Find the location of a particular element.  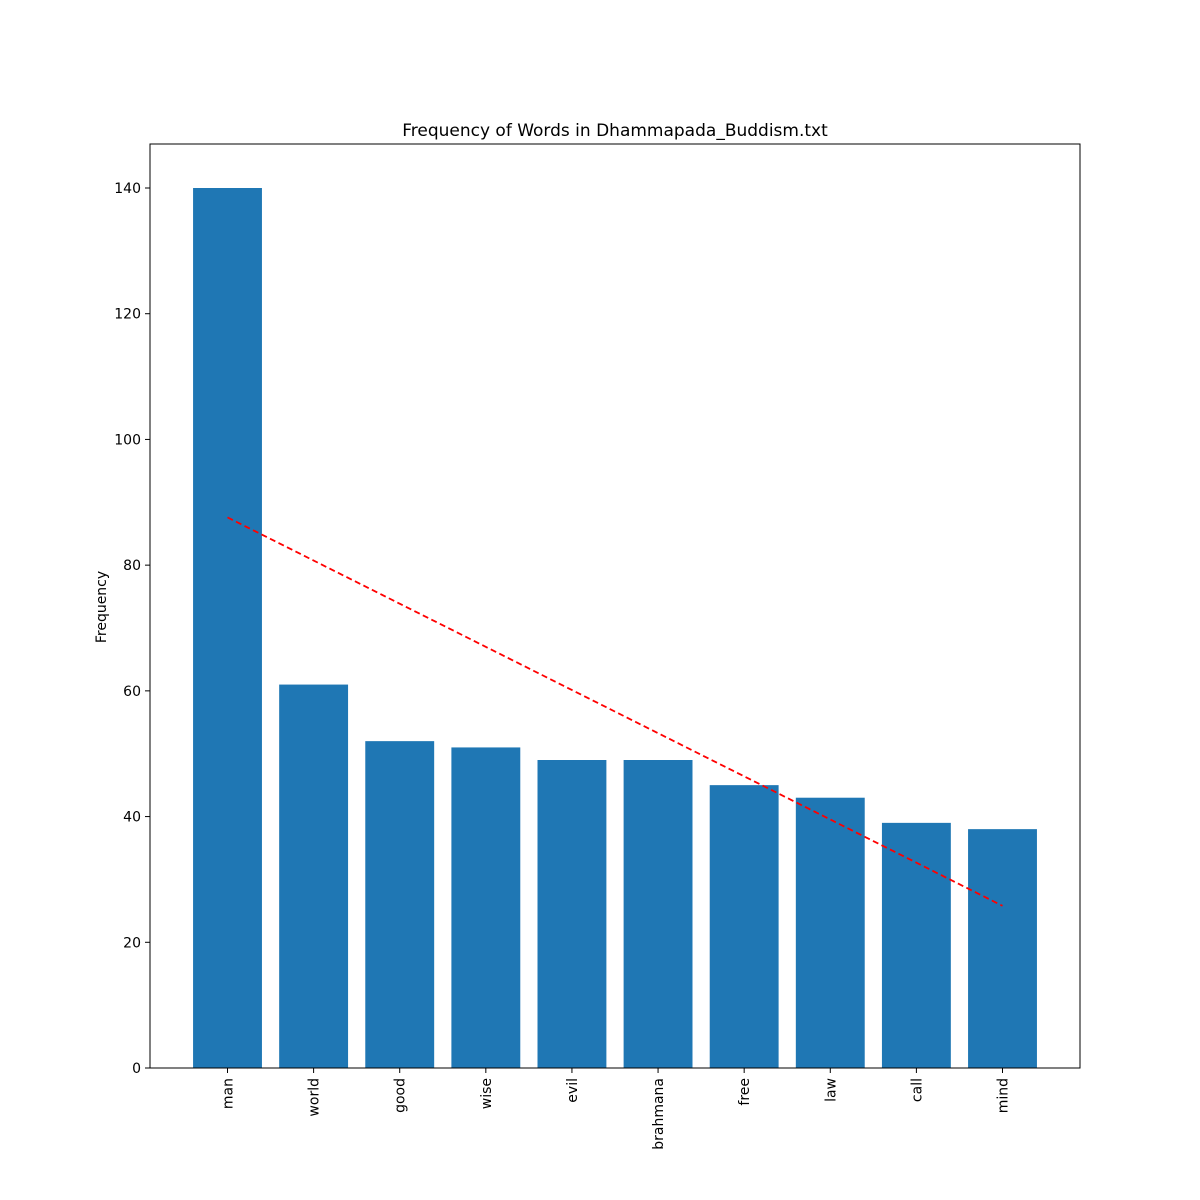

y-tick-label: 60 is located at coordinates (132, 692).